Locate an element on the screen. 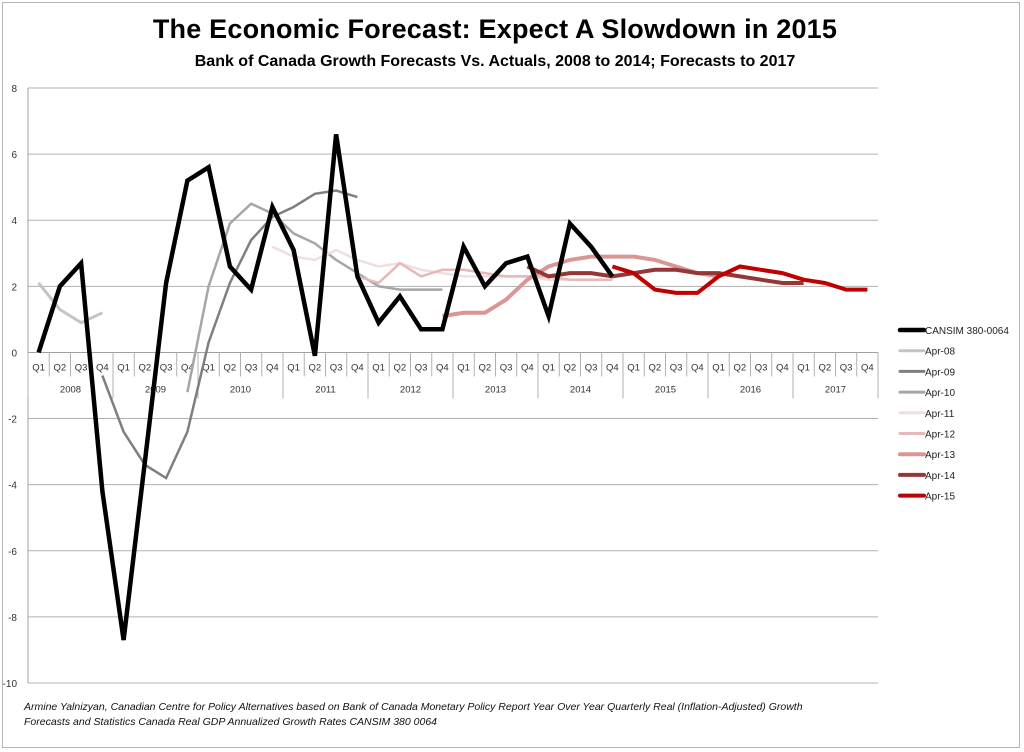 This screenshot has width=1024, height=752. x-year-label: 2015 is located at coordinates (665, 389).